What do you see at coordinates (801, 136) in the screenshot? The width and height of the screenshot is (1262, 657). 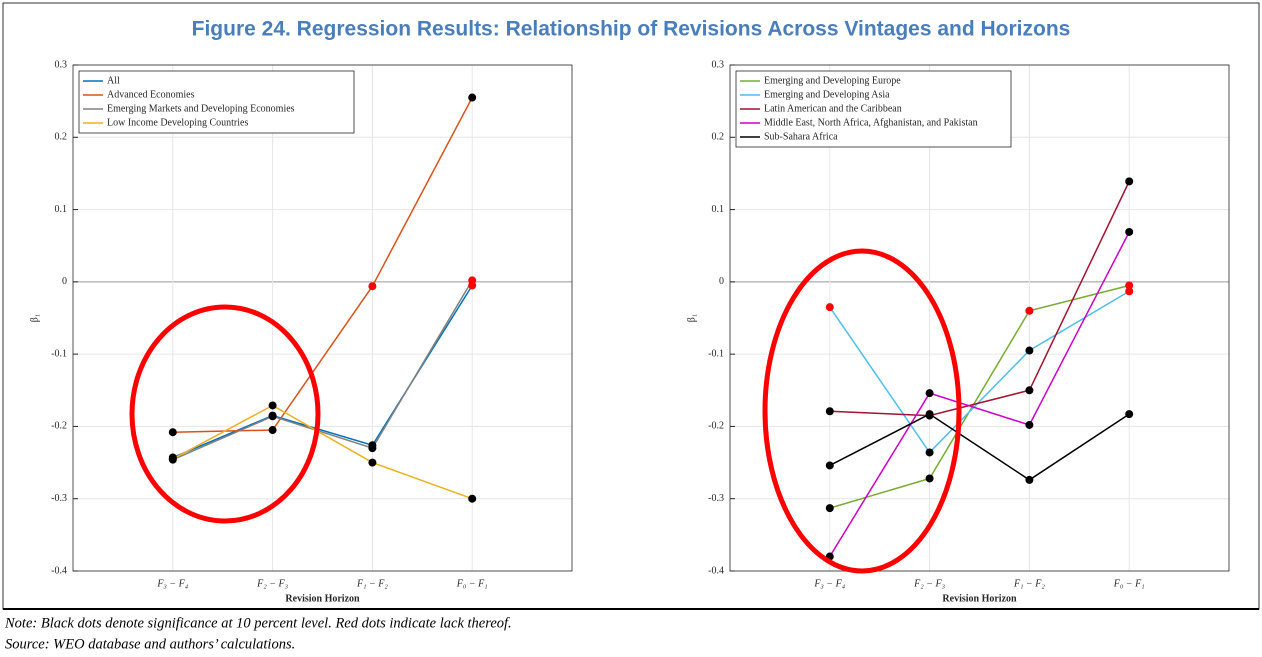 I see `legend-label: Sub-Sahara Africa` at bounding box center [801, 136].